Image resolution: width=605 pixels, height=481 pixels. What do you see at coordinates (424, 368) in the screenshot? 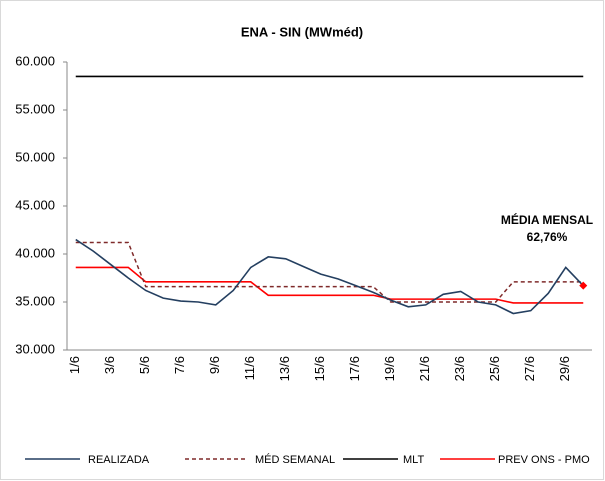
I see `x-tick-label: 21/6` at bounding box center [424, 368].